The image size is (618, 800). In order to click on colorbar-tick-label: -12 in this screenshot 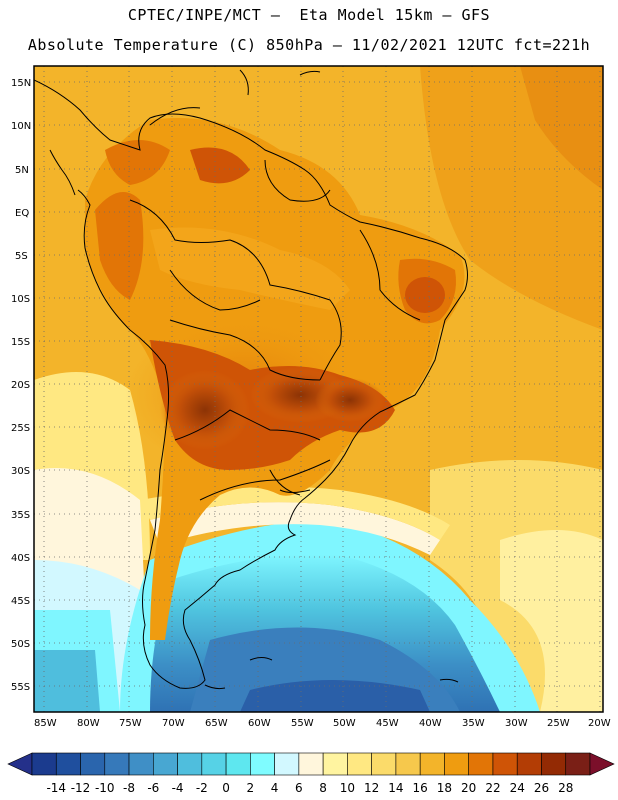, I will do `click(81, 788)`.